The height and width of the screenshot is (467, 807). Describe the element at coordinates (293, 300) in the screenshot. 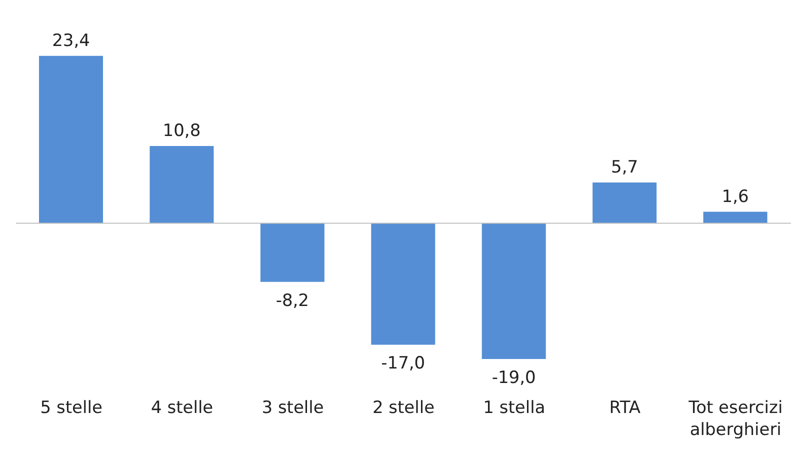

I see `data-label: -8,2` at that location.